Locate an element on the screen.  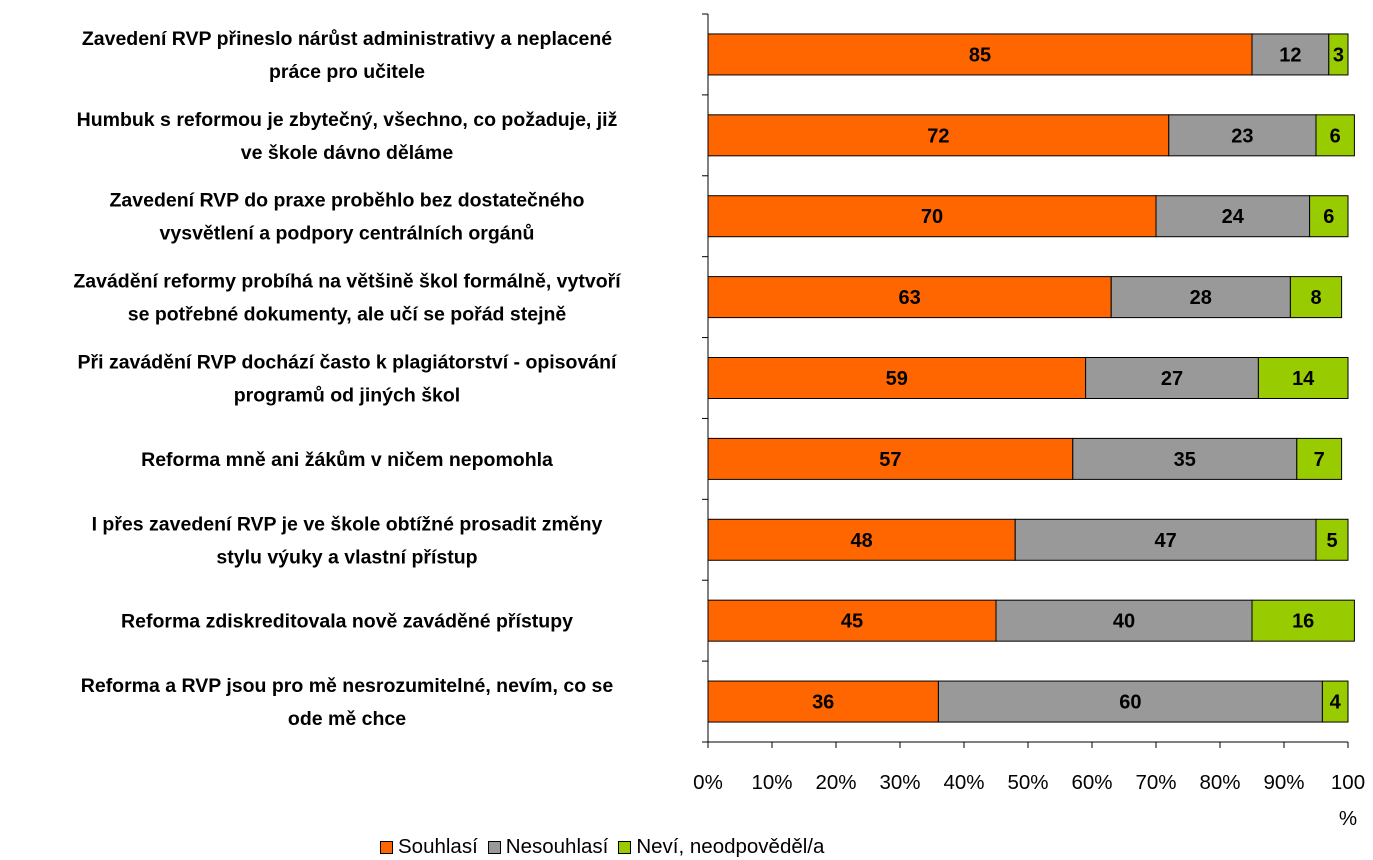
data-label: 70 is located at coordinates (932, 217).